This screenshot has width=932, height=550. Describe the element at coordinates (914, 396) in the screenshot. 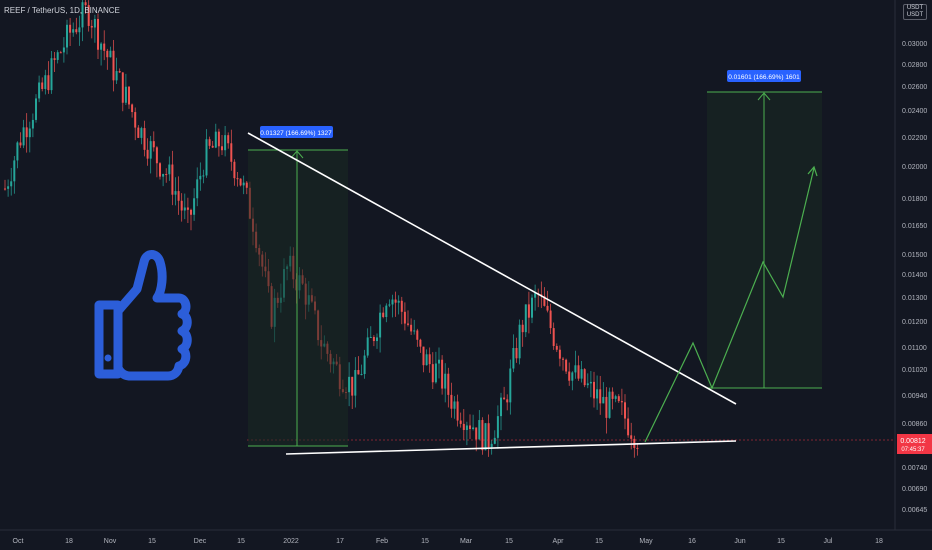

I see `price-tick-label: 0.00940` at that location.